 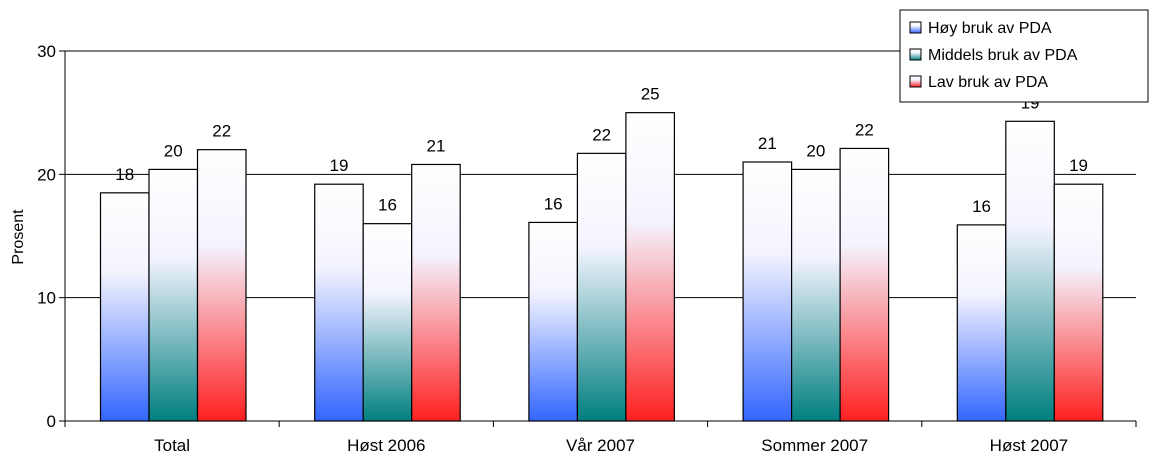 What do you see at coordinates (1078, 302) in the screenshot?
I see `bar-lav-bruk-av-pda-h-st-2007` at bounding box center [1078, 302].